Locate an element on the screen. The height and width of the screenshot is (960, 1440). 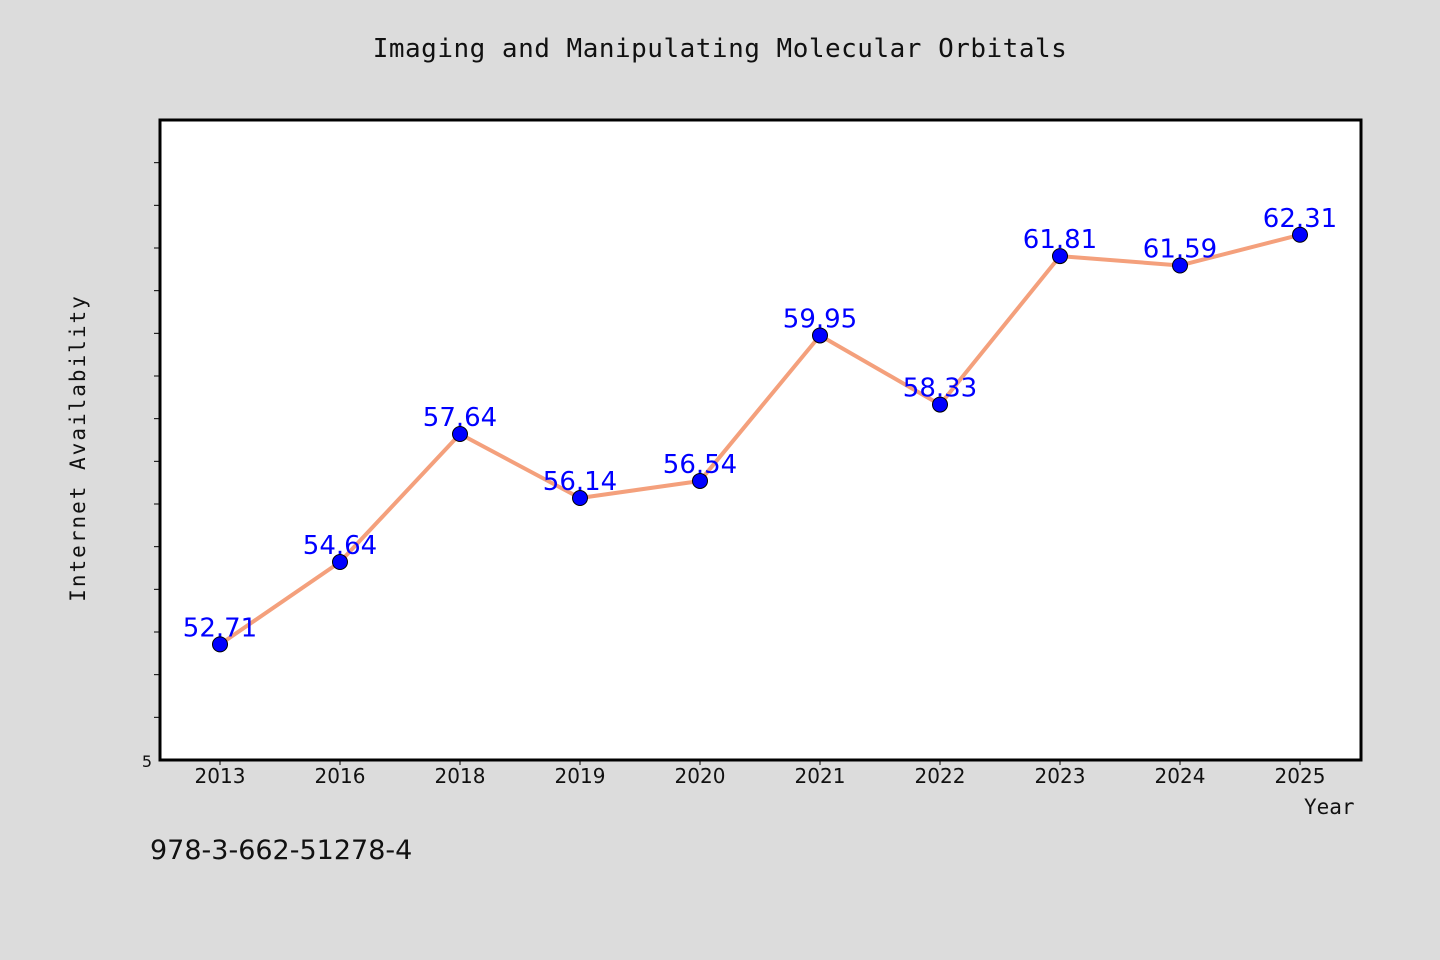
x-axis-label: Year is located at coordinates (1329, 807).